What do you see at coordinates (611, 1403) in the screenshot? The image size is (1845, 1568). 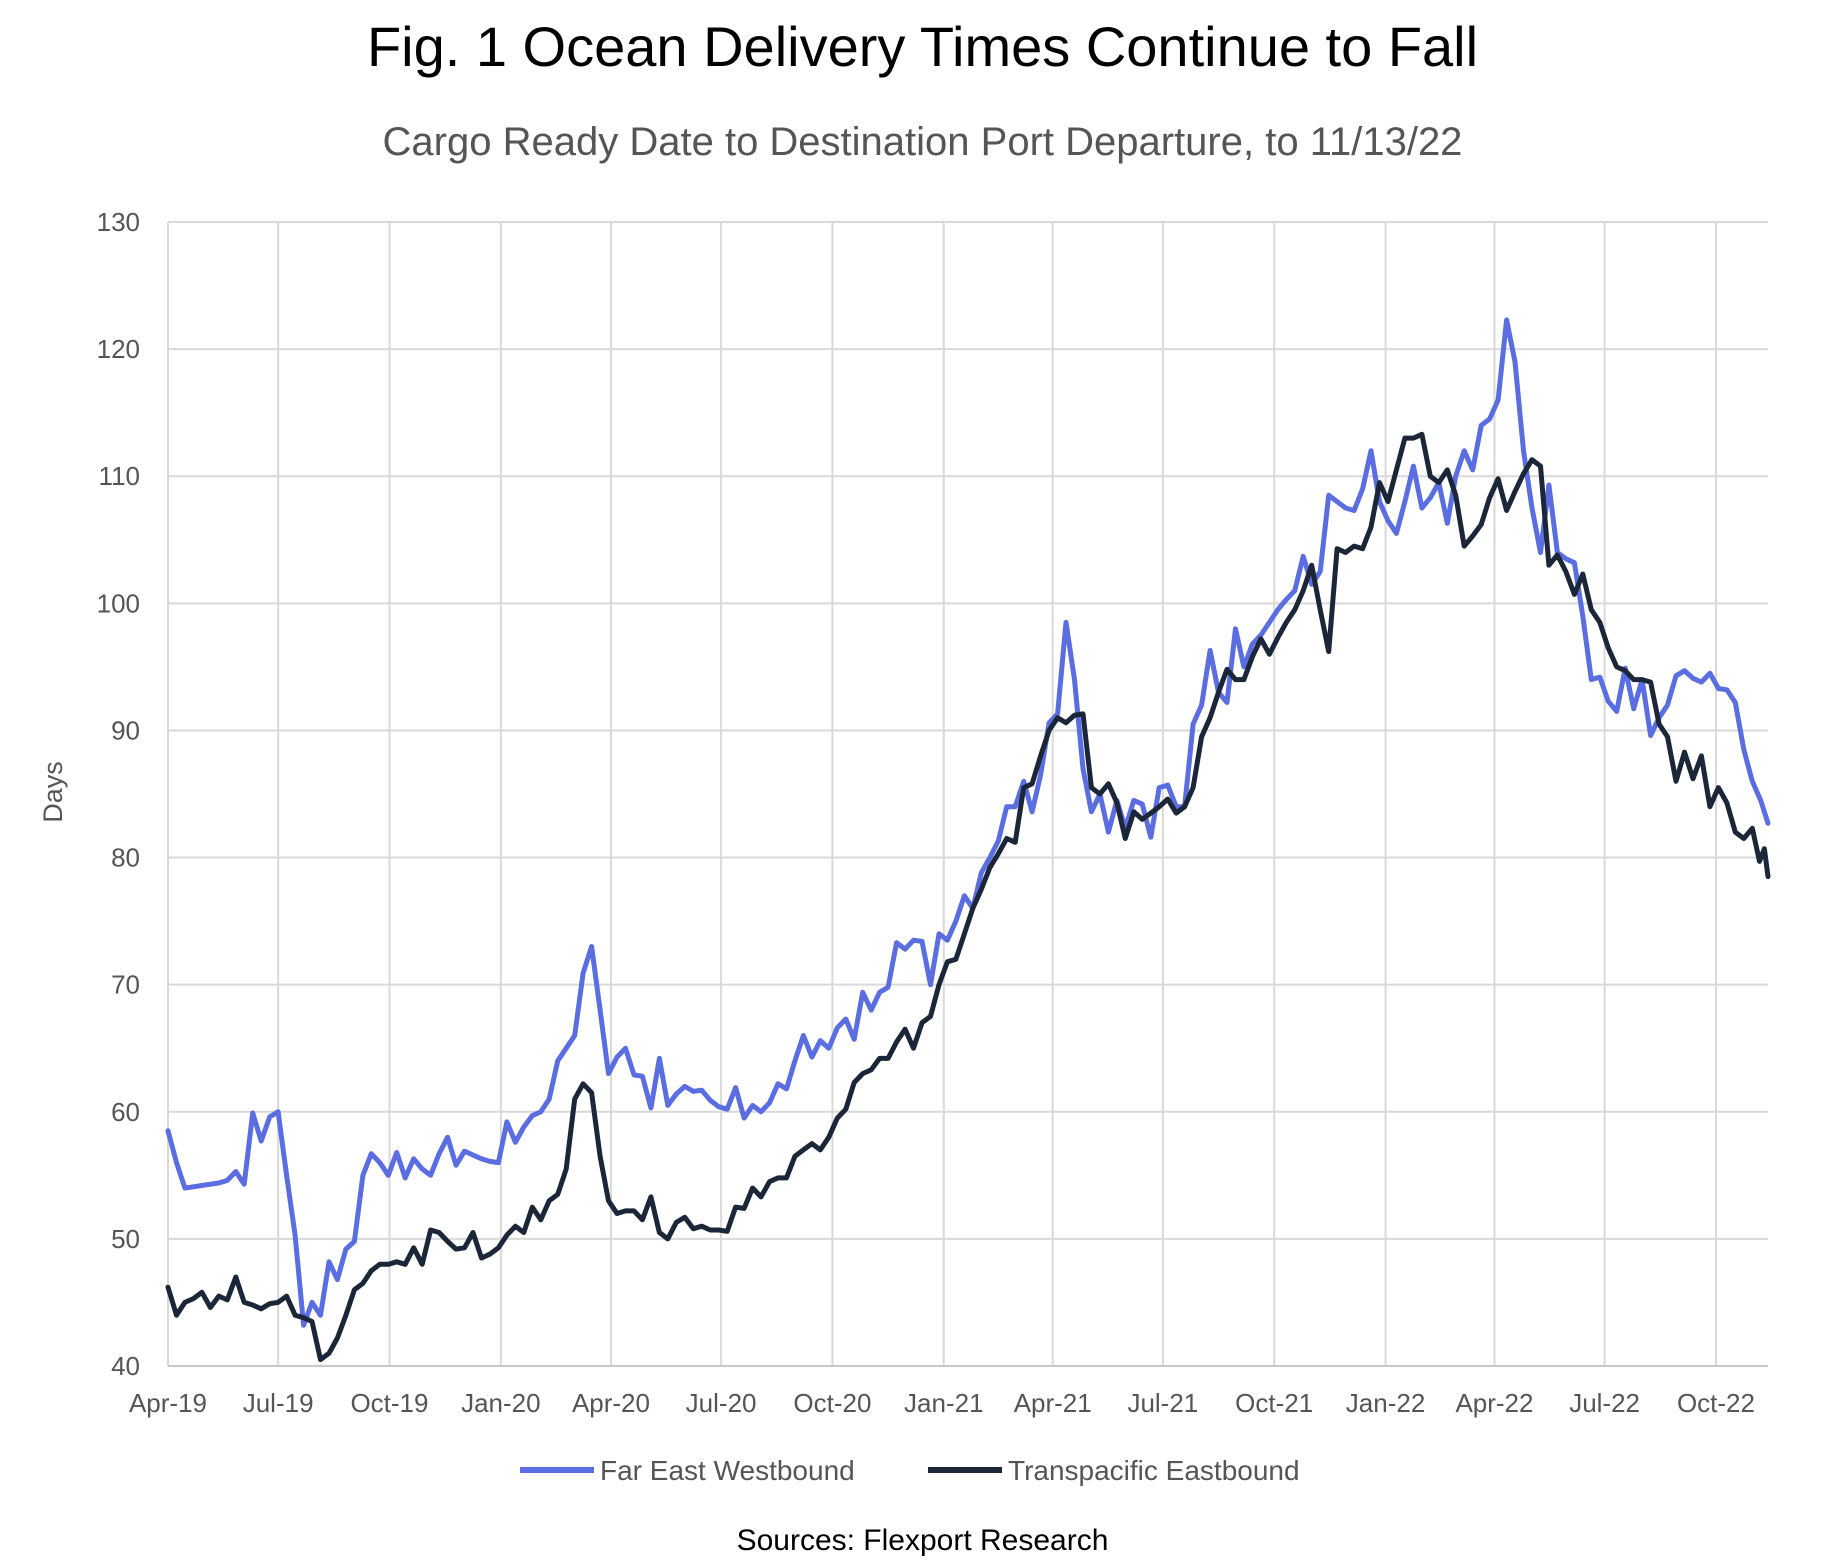 I see `x-tick-label: Apr-20` at bounding box center [611, 1403].